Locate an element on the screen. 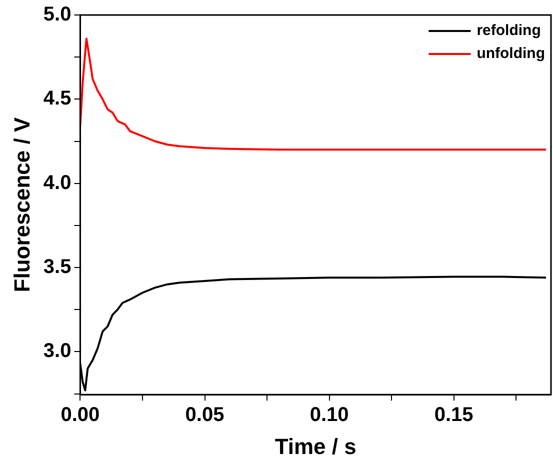 Image resolution: width=553 pixels, height=469 pixels. x-tick-label: 0.10 is located at coordinates (329, 415).